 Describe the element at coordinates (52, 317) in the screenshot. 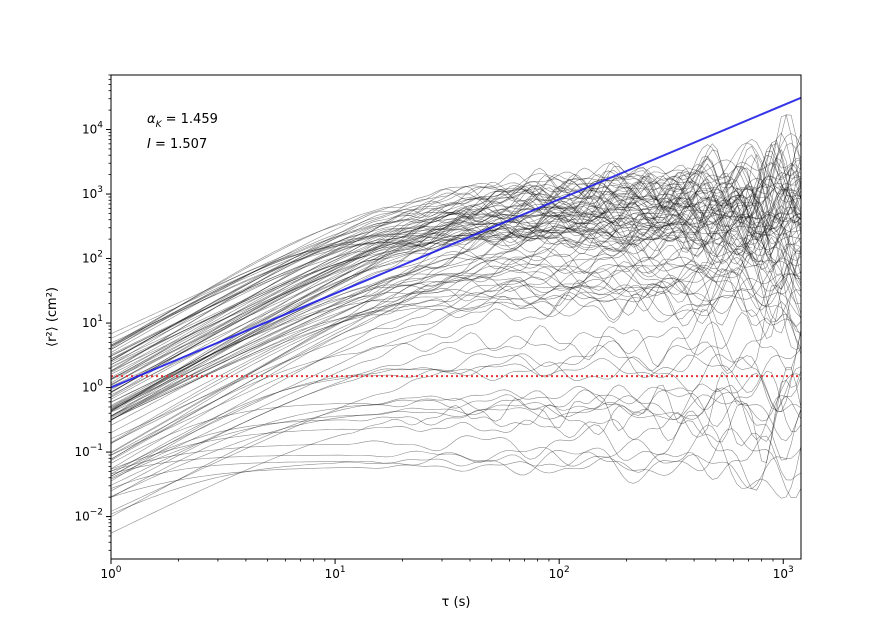

I see `y-axis-label: ⟨r²⟩ (cm²)` at that location.